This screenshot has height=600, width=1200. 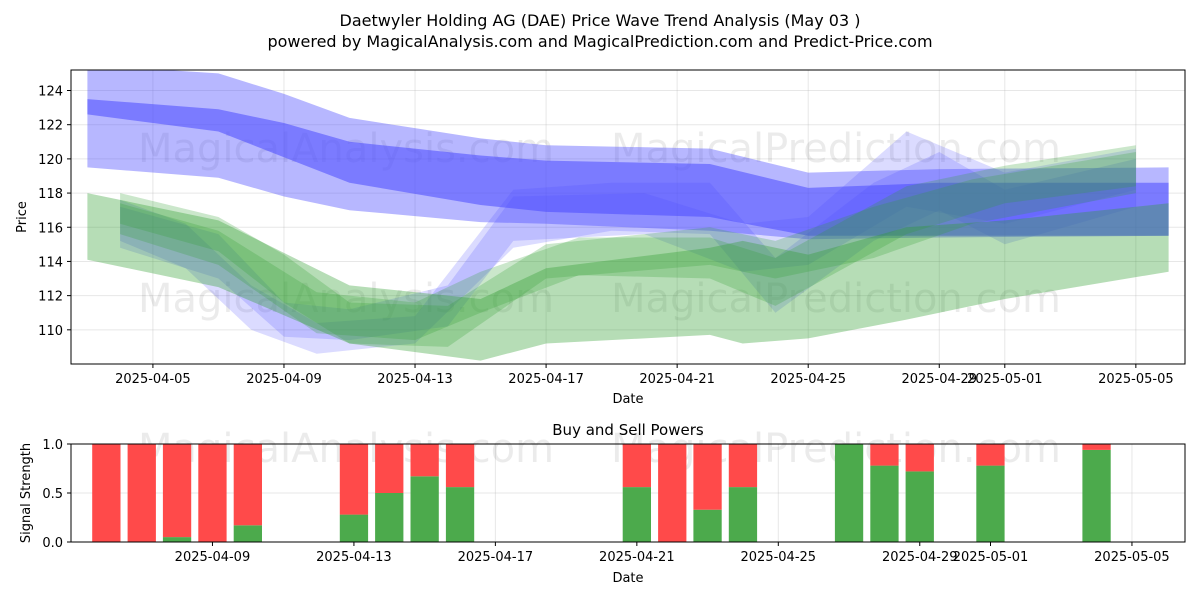 I want to click on price-x-tick-label: 2025-04-21, so click(x=677, y=379).